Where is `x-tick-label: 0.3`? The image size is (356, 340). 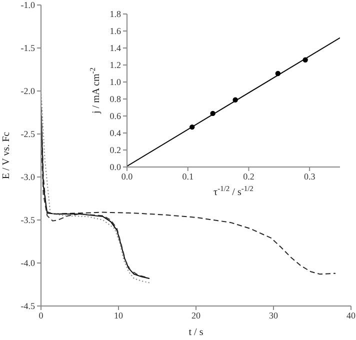 x-tick-label: 0.3 is located at coordinates (310, 176).